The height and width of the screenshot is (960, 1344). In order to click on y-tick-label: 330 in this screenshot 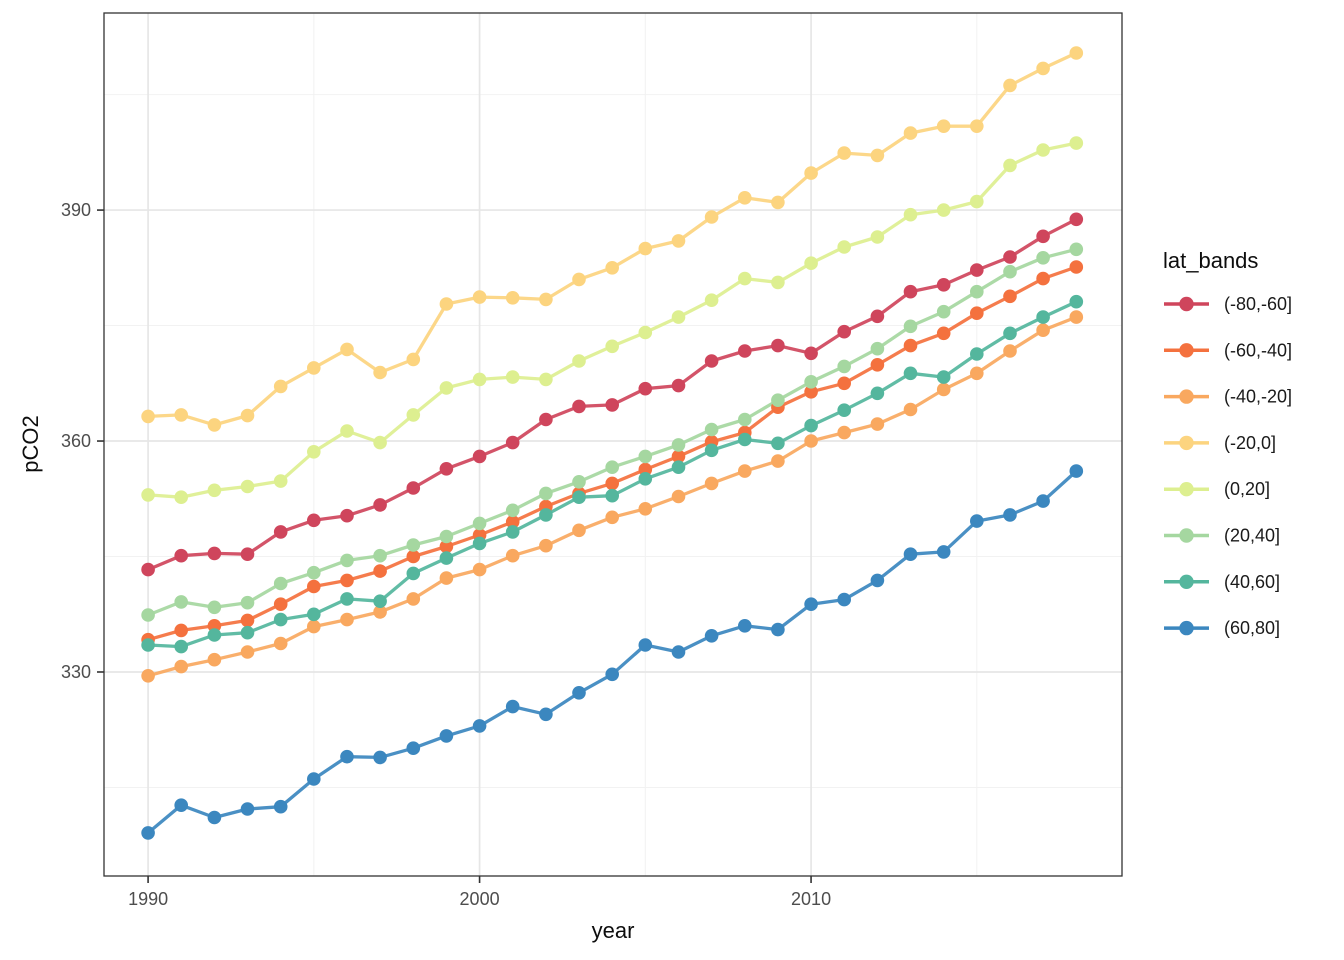, I will do `click(76, 672)`.